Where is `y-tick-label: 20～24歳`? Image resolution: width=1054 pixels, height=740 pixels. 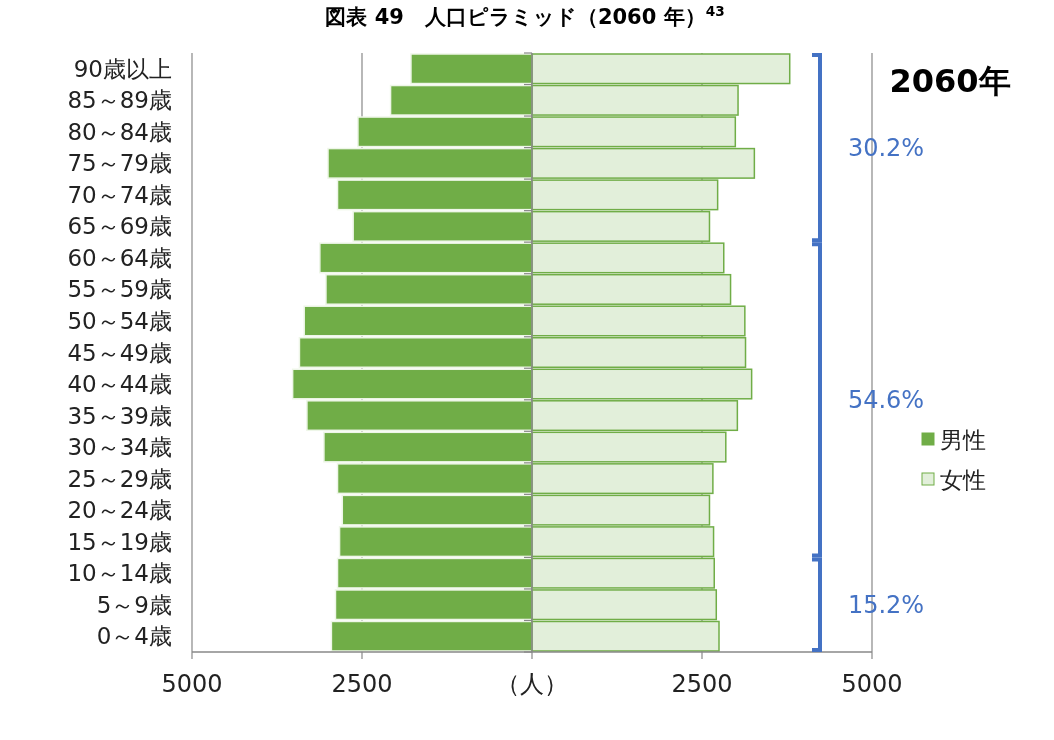
y-tick-label: 20～24歳 is located at coordinates (119, 510).